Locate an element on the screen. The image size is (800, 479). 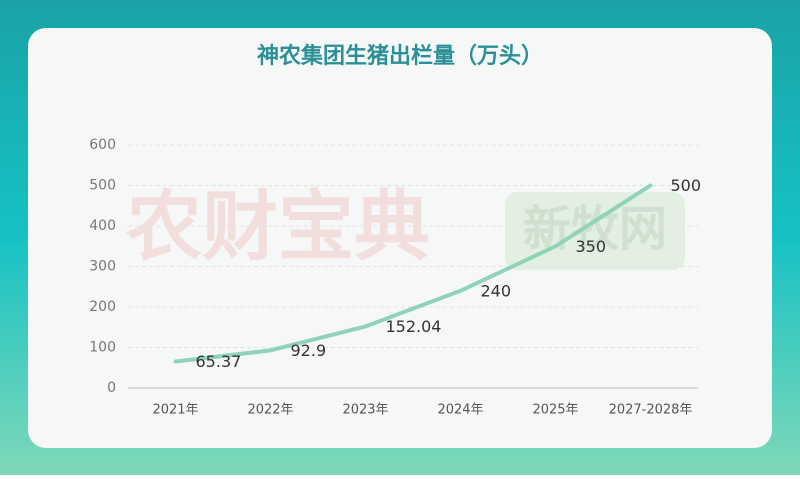
watermark: 新牧网 is located at coordinates (595, 229).